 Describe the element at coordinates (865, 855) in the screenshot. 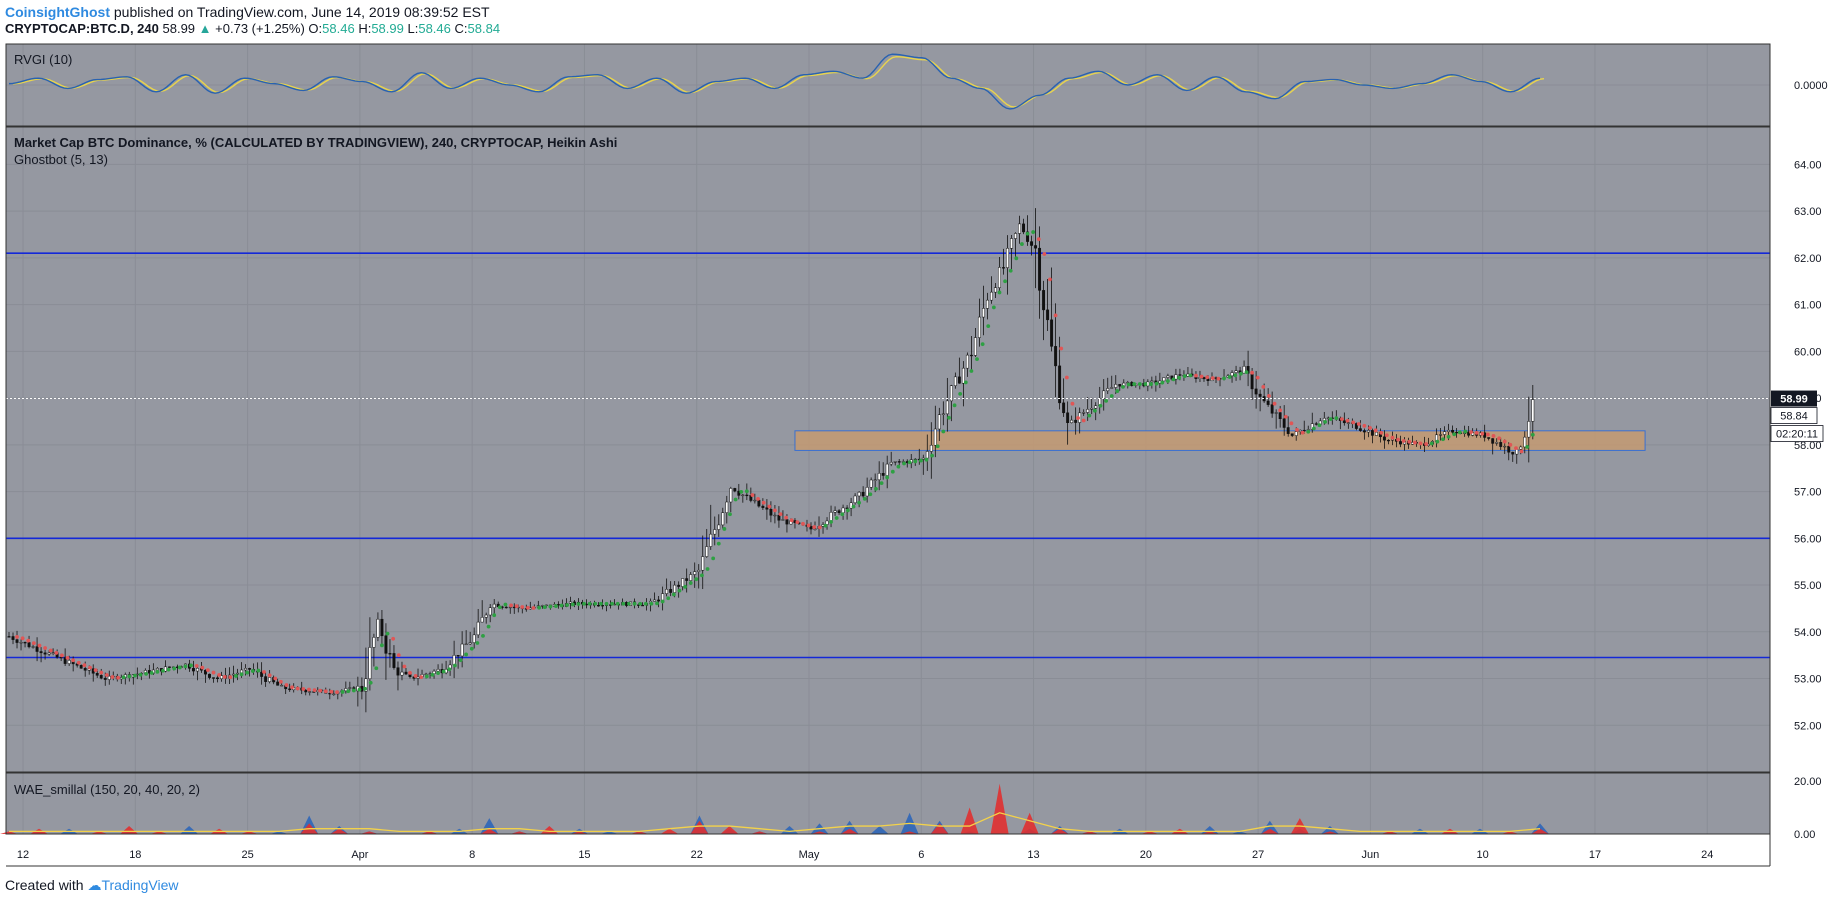

I see `time-axis: 12 18 25 Apr 8 15 22 May 6 13 20 27 Jun 10 17 24` at that location.